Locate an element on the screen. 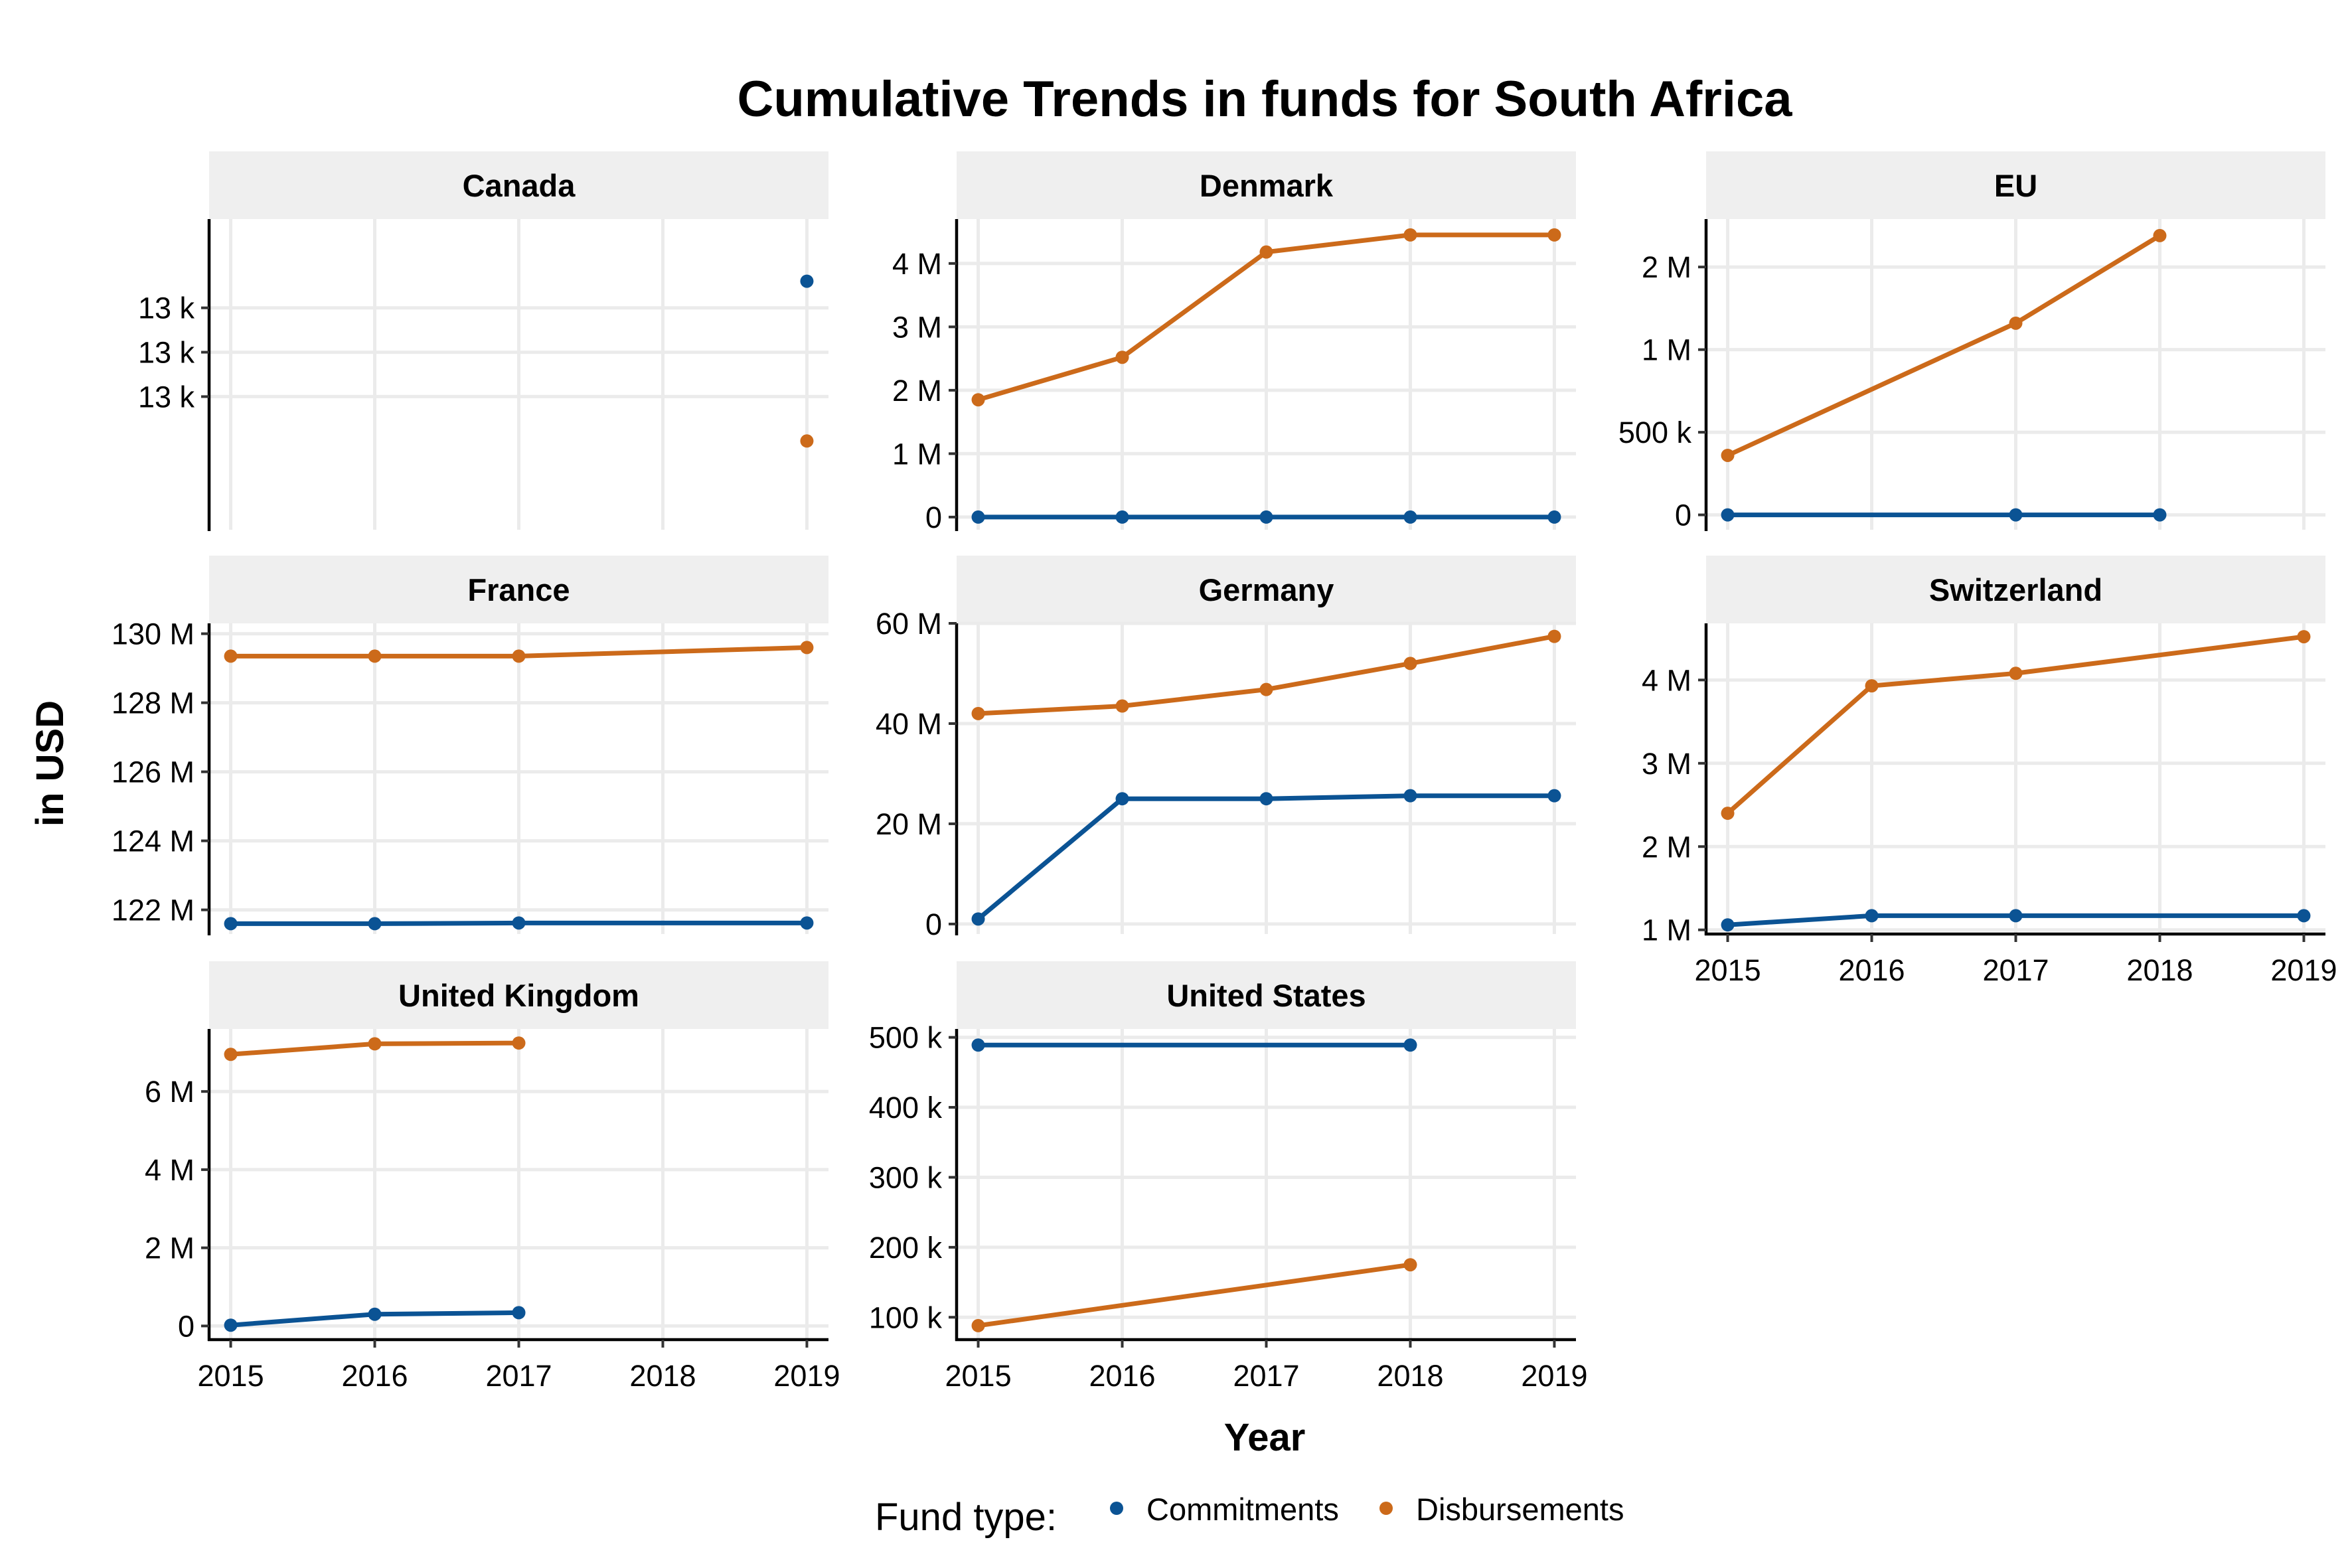 This screenshot has width=2352, height=1568. legend-label-disbursements: Disbursements is located at coordinates (1520, 1510).